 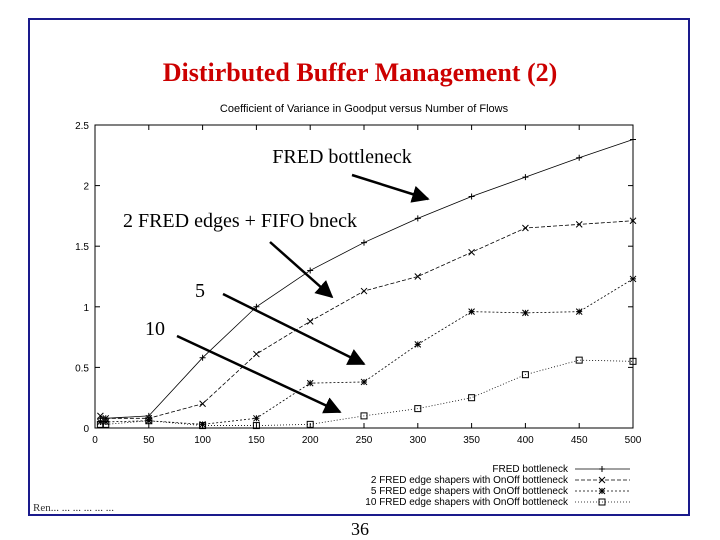 I want to click on x-tick-label: 250, so click(x=364, y=440).